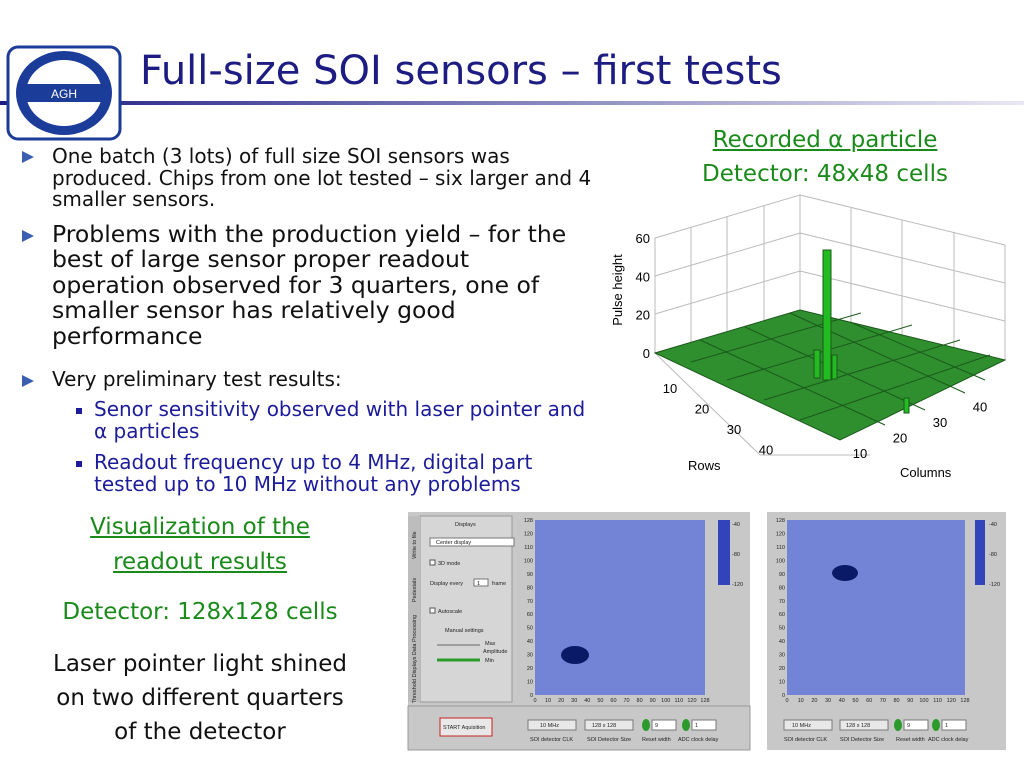  What do you see at coordinates (896, 701) in the screenshot?
I see `x-tick-label: 80` at bounding box center [896, 701].